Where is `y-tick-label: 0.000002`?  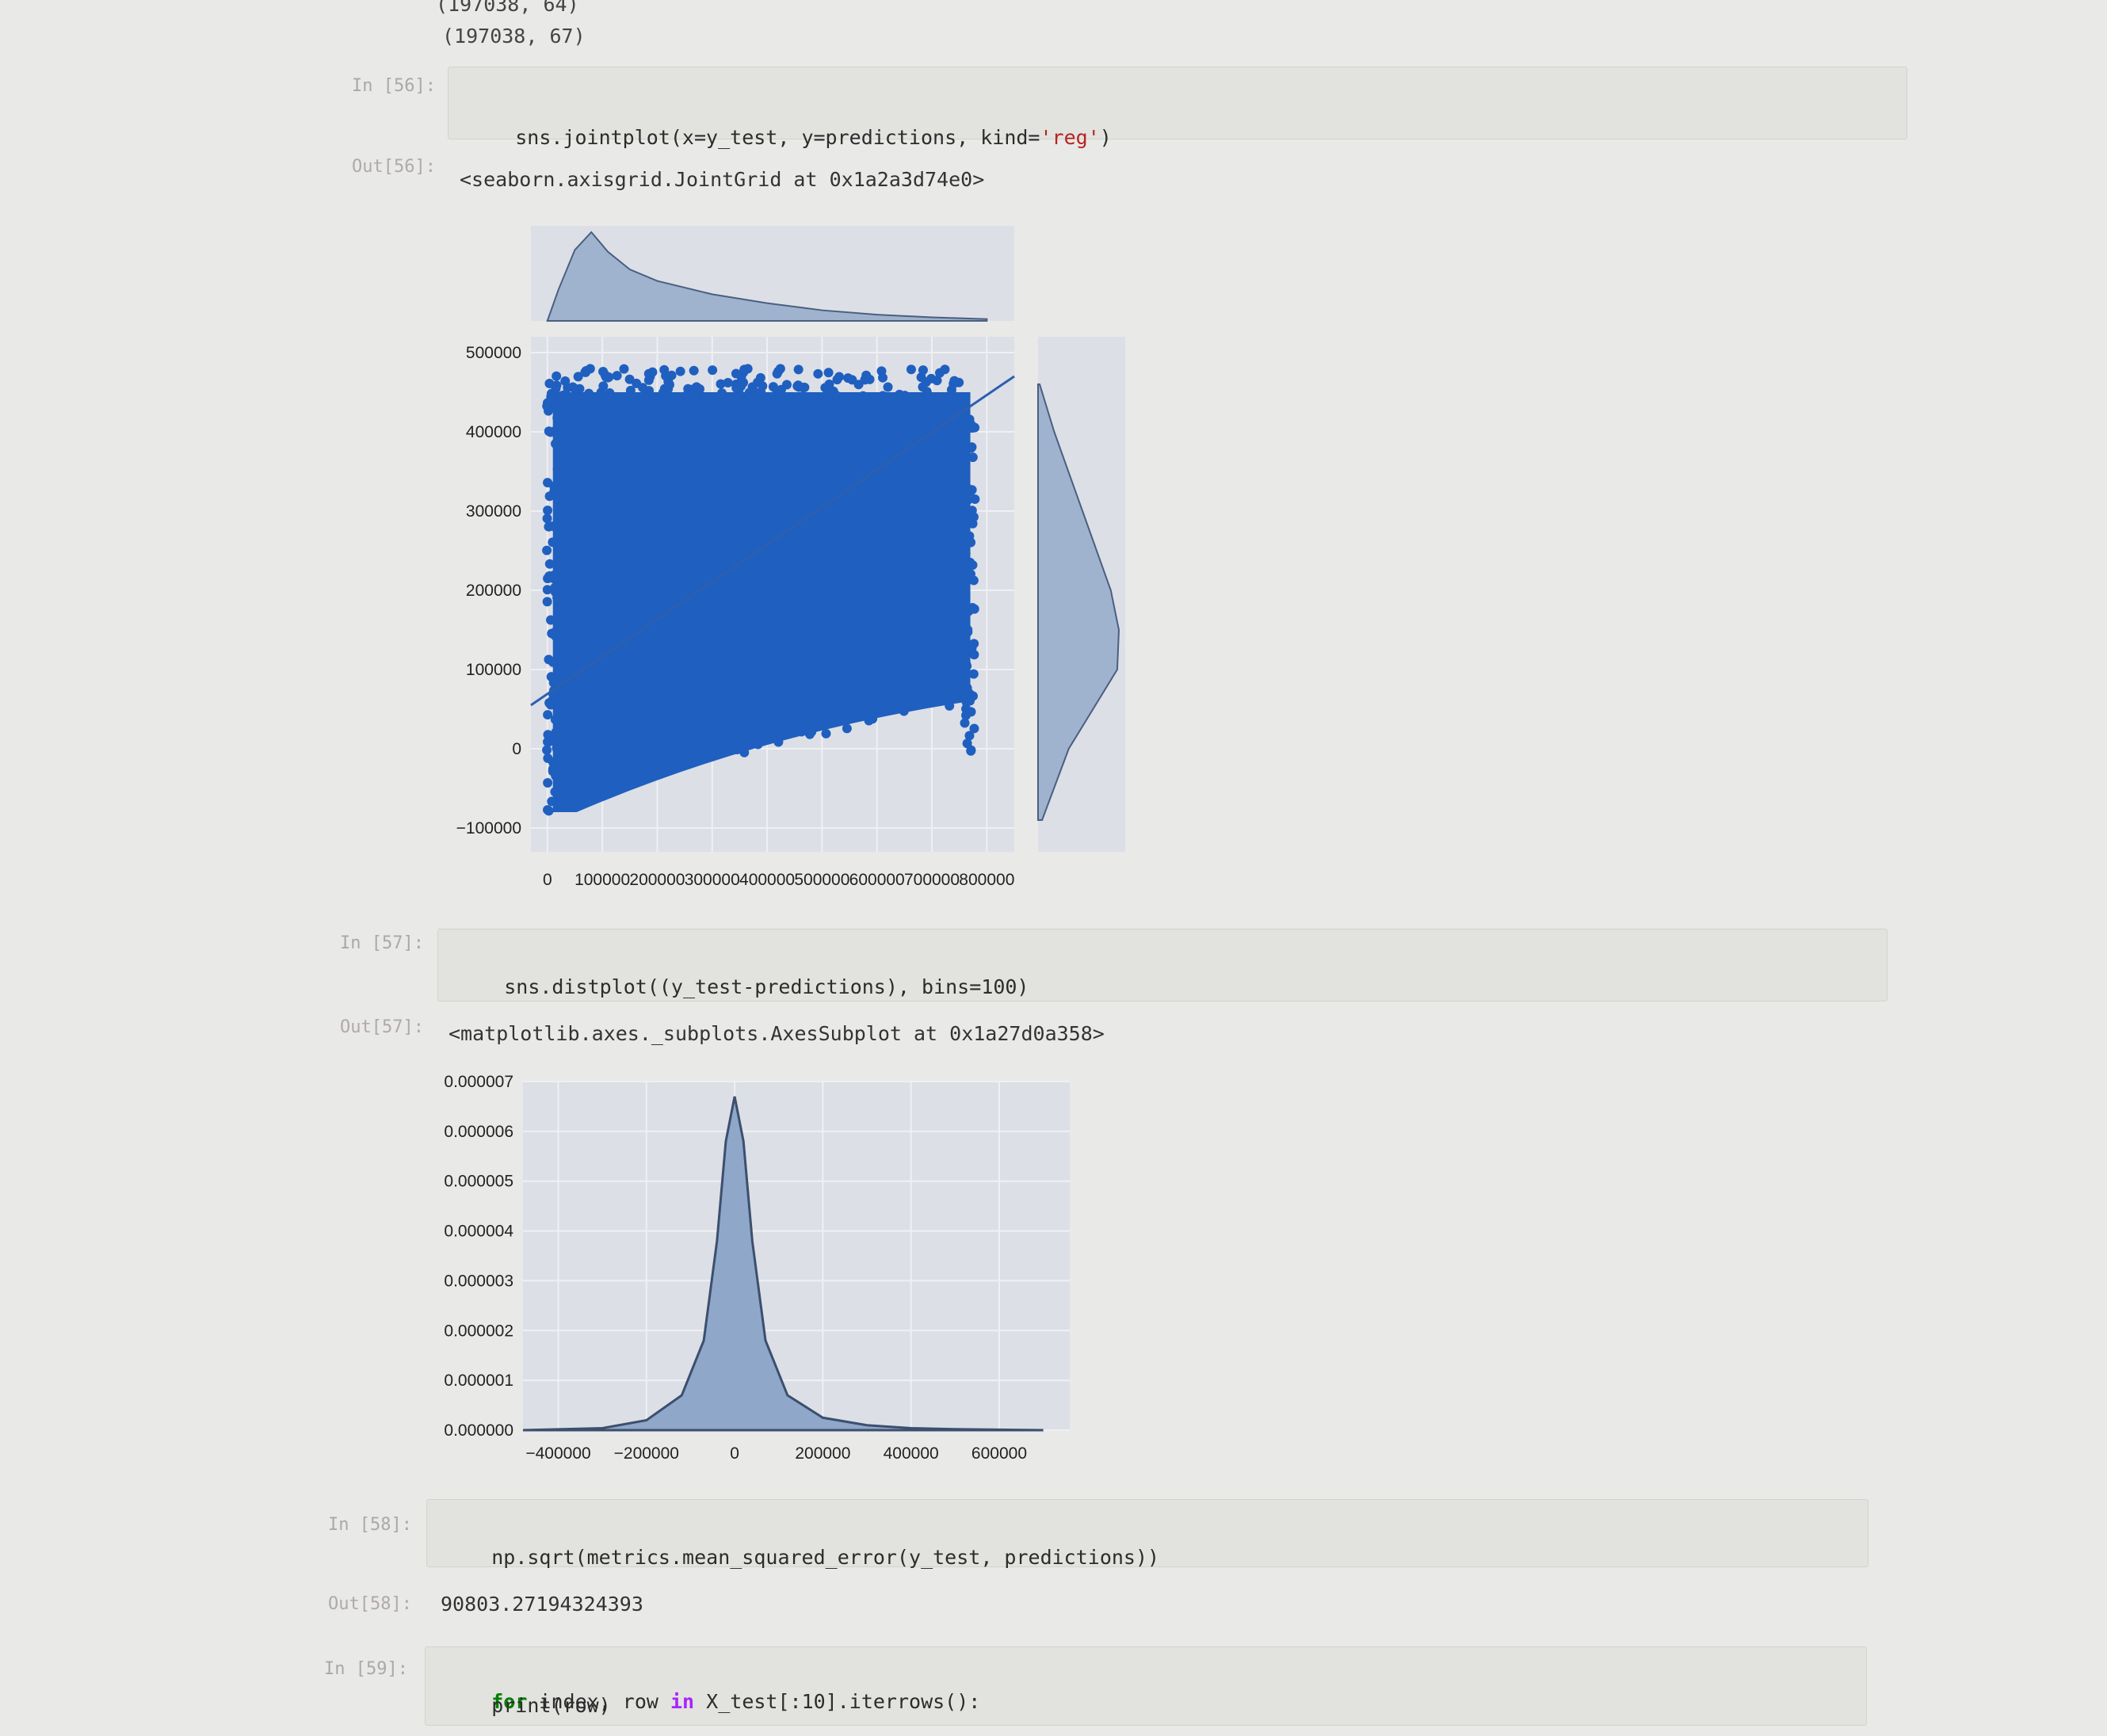 y-tick-label: 0.000002 is located at coordinates (478, 1331).